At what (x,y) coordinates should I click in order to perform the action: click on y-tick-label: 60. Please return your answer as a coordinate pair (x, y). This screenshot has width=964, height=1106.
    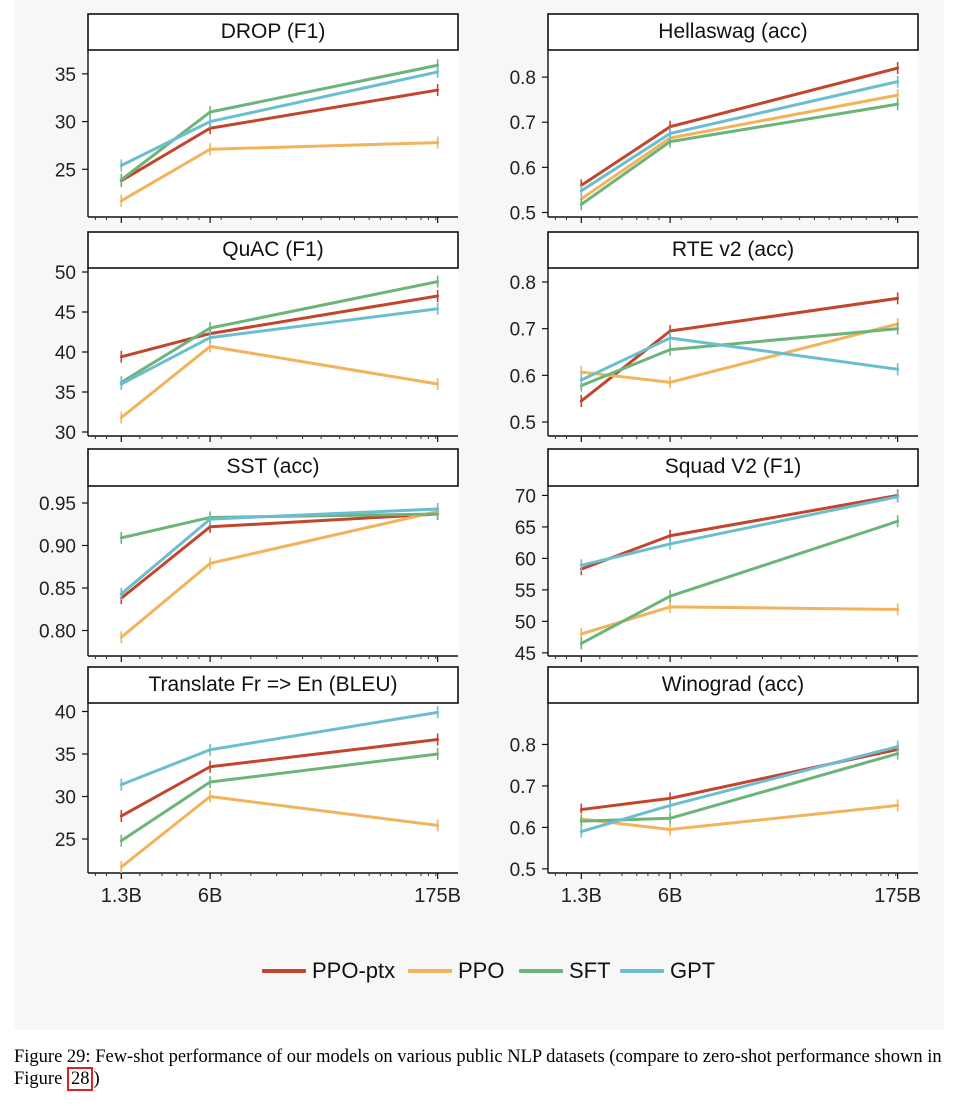
    Looking at the image, I should click on (525, 559).